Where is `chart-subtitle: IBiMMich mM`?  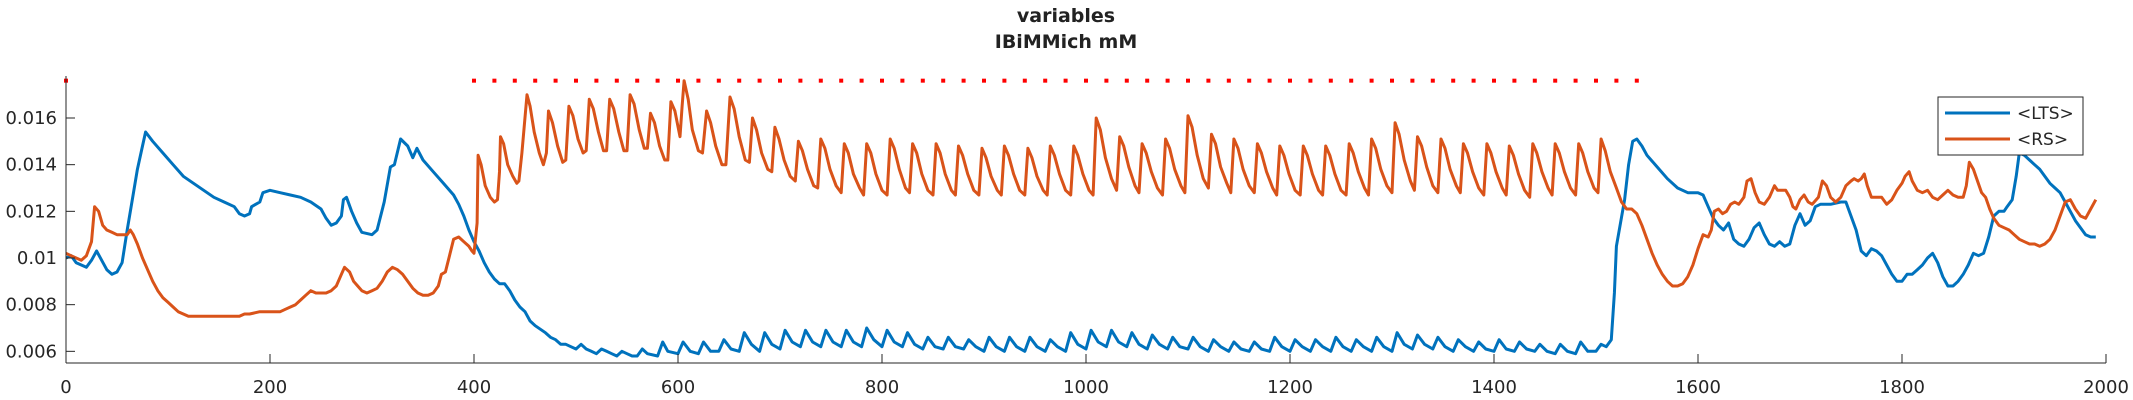 chart-subtitle: IBiMMich mM is located at coordinates (1066, 42).